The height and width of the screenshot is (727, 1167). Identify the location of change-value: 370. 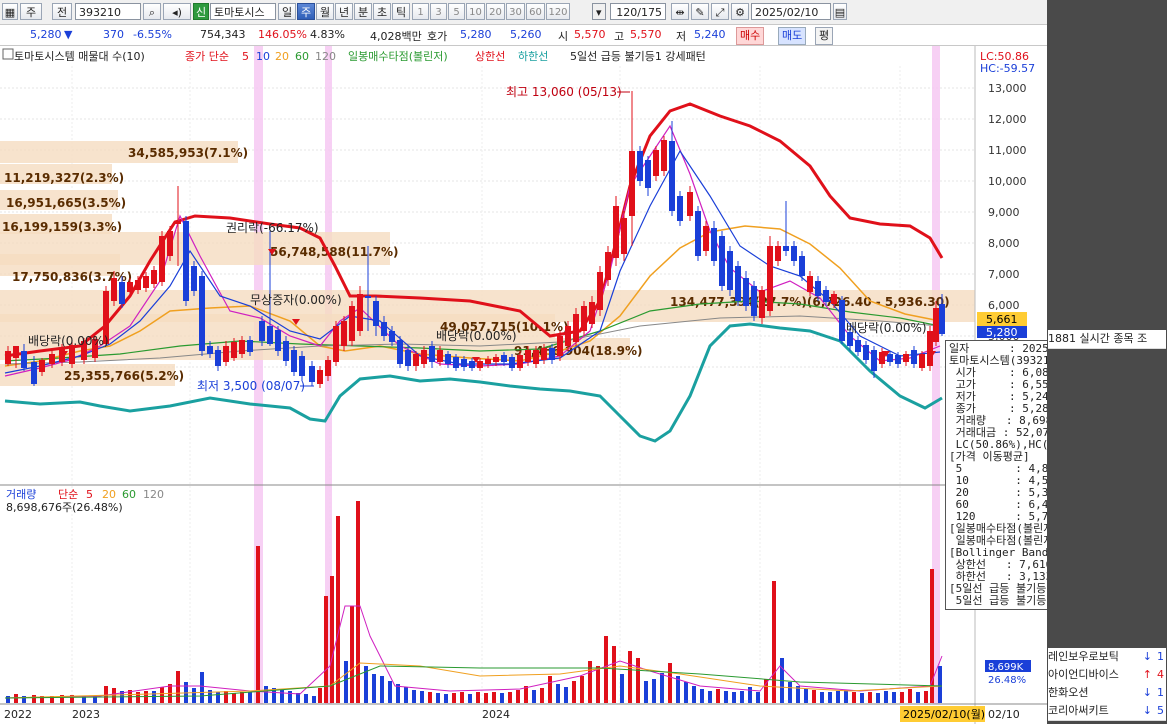
(113, 34).